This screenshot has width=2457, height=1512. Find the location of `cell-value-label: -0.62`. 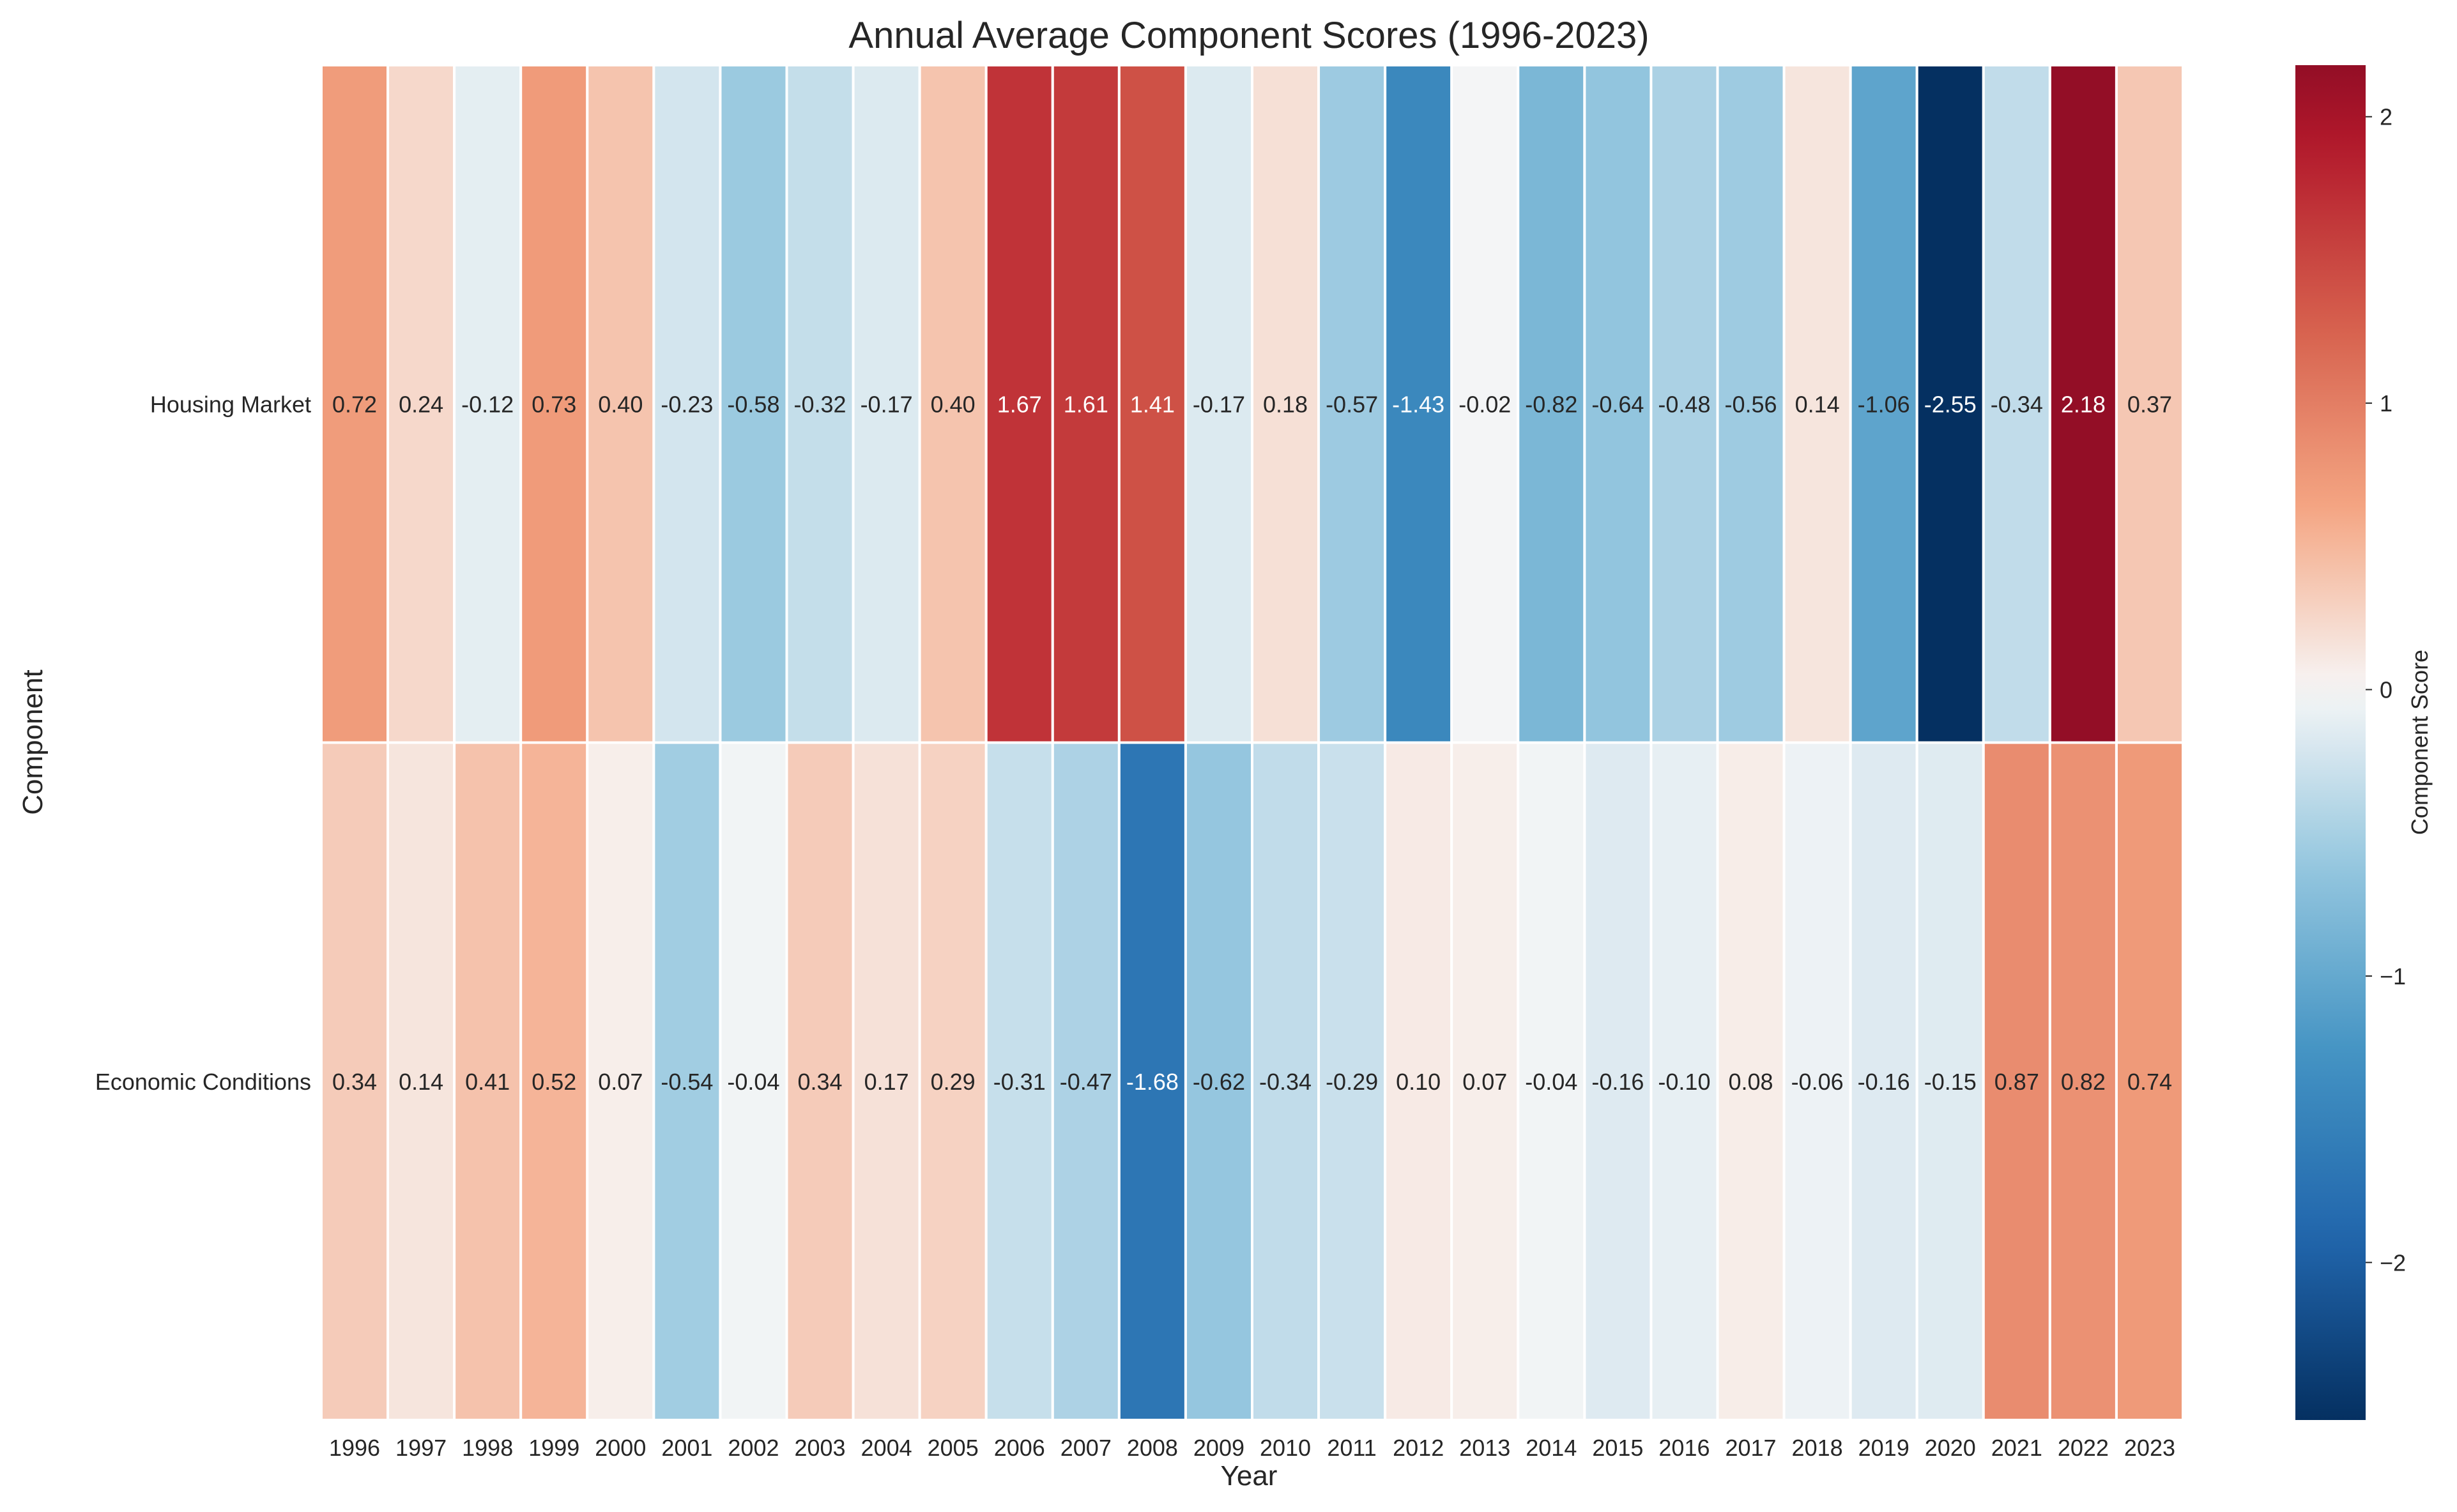

cell-value-label: -0.62 is located at coordinates (1219, 1082).